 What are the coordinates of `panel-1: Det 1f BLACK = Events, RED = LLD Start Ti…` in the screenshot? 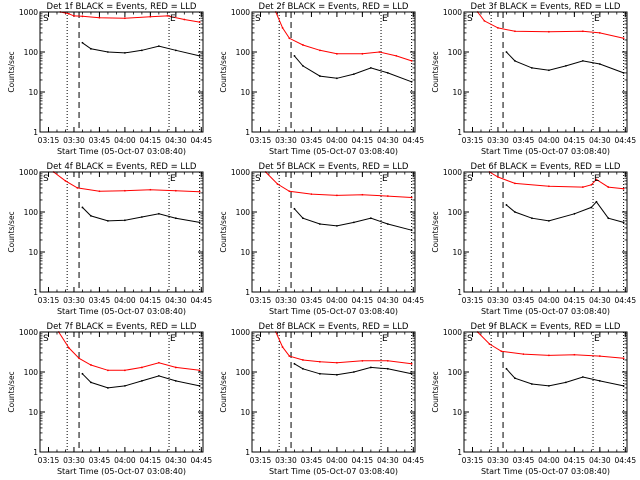 It's located at (109, 79).